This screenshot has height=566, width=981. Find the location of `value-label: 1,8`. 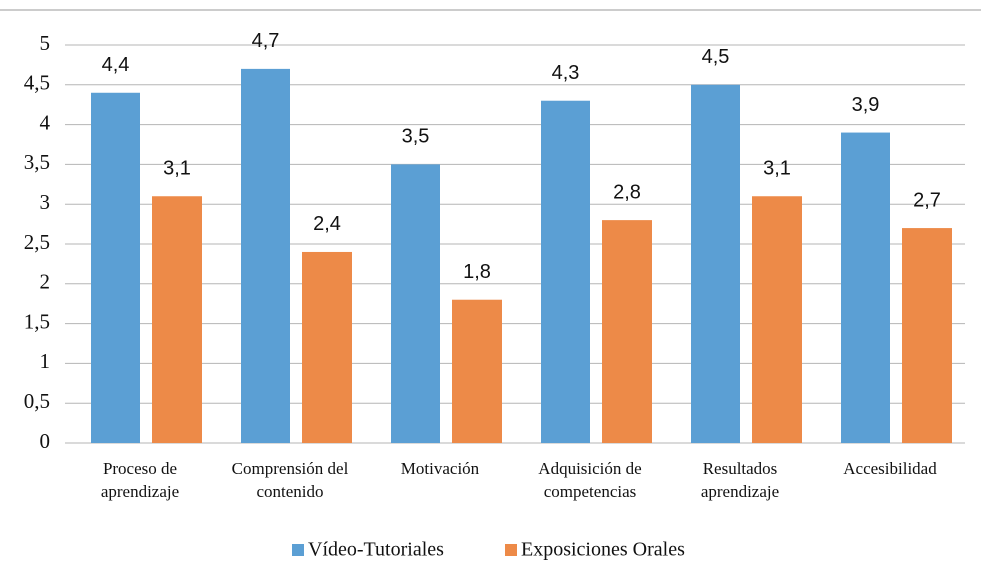

value-label: 1,8 is located at coordinates (477, 272).